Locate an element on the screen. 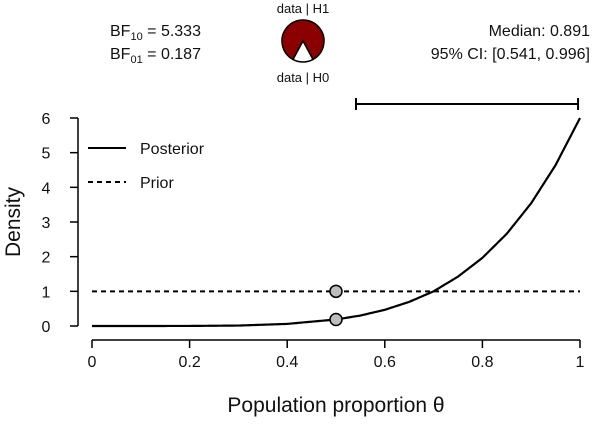  ci-text: 95% CI: [0.541, 0.996] is located at coordinates (510, 54).